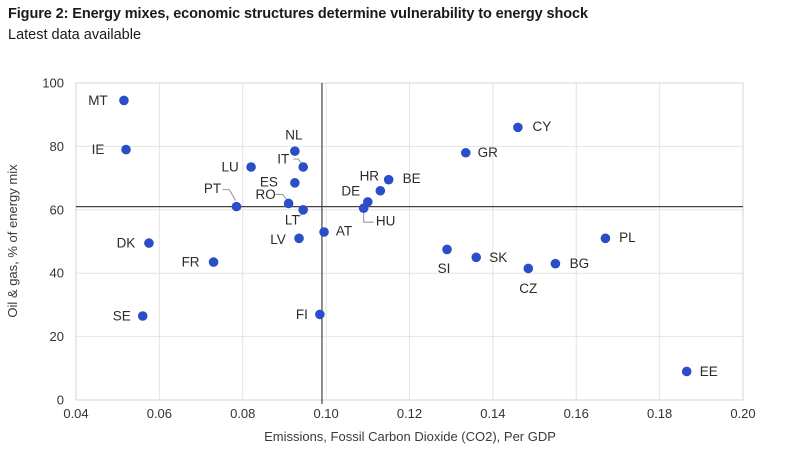 The height and width of the screenshot is (455, 800). What do you see at coordinates (465, 152) in the screenshot?
I see `data-point-GR` at bounding box center [465, 152].